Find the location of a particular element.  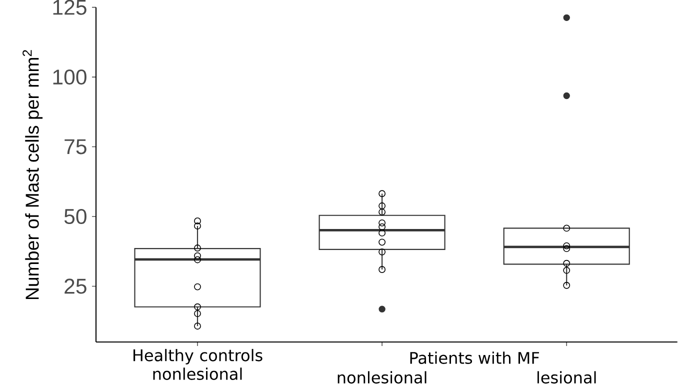

y-tick-label: 25 is located at coordinates (75, 286).